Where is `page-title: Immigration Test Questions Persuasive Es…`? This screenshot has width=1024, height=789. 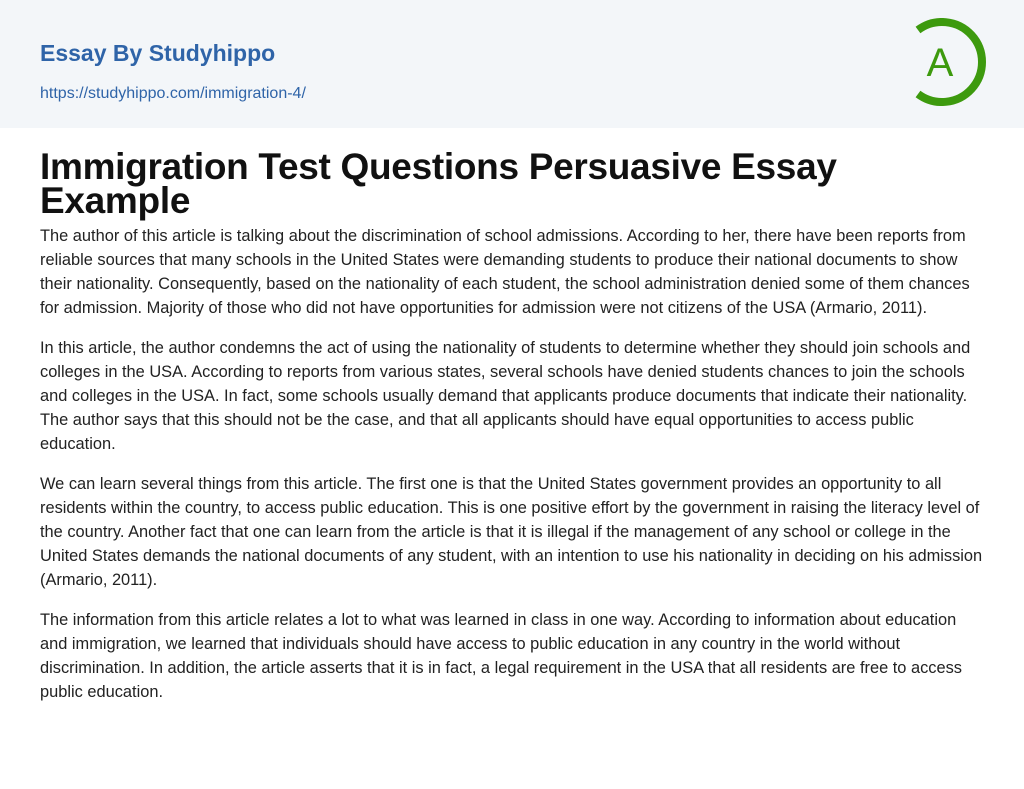 page-title: Immigration Test Questions Persuasive Es… is located at coordinates (438, 183).